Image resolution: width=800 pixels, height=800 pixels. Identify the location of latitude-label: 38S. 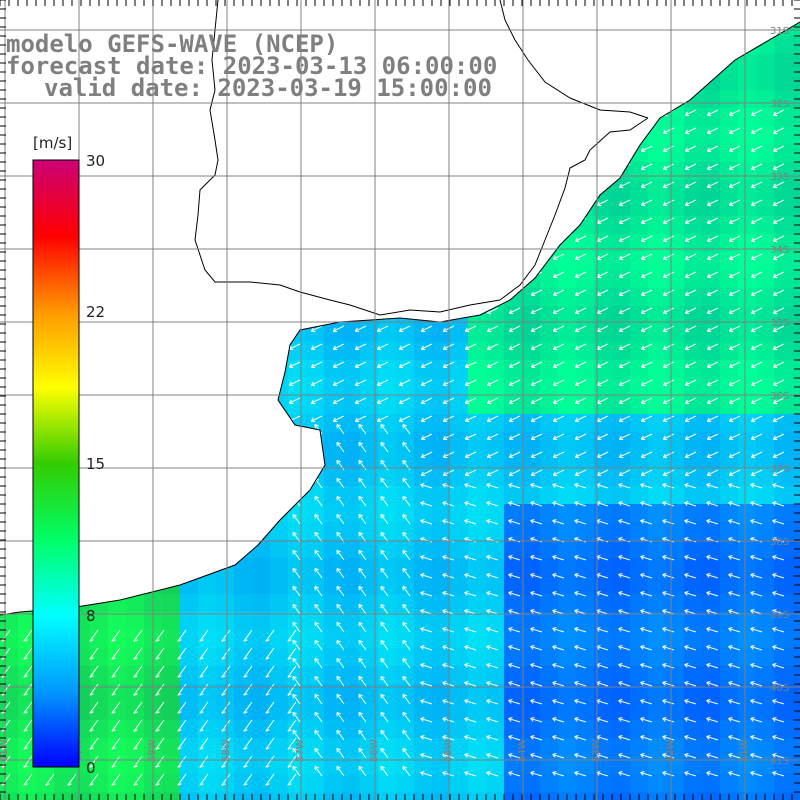
(779, 542).